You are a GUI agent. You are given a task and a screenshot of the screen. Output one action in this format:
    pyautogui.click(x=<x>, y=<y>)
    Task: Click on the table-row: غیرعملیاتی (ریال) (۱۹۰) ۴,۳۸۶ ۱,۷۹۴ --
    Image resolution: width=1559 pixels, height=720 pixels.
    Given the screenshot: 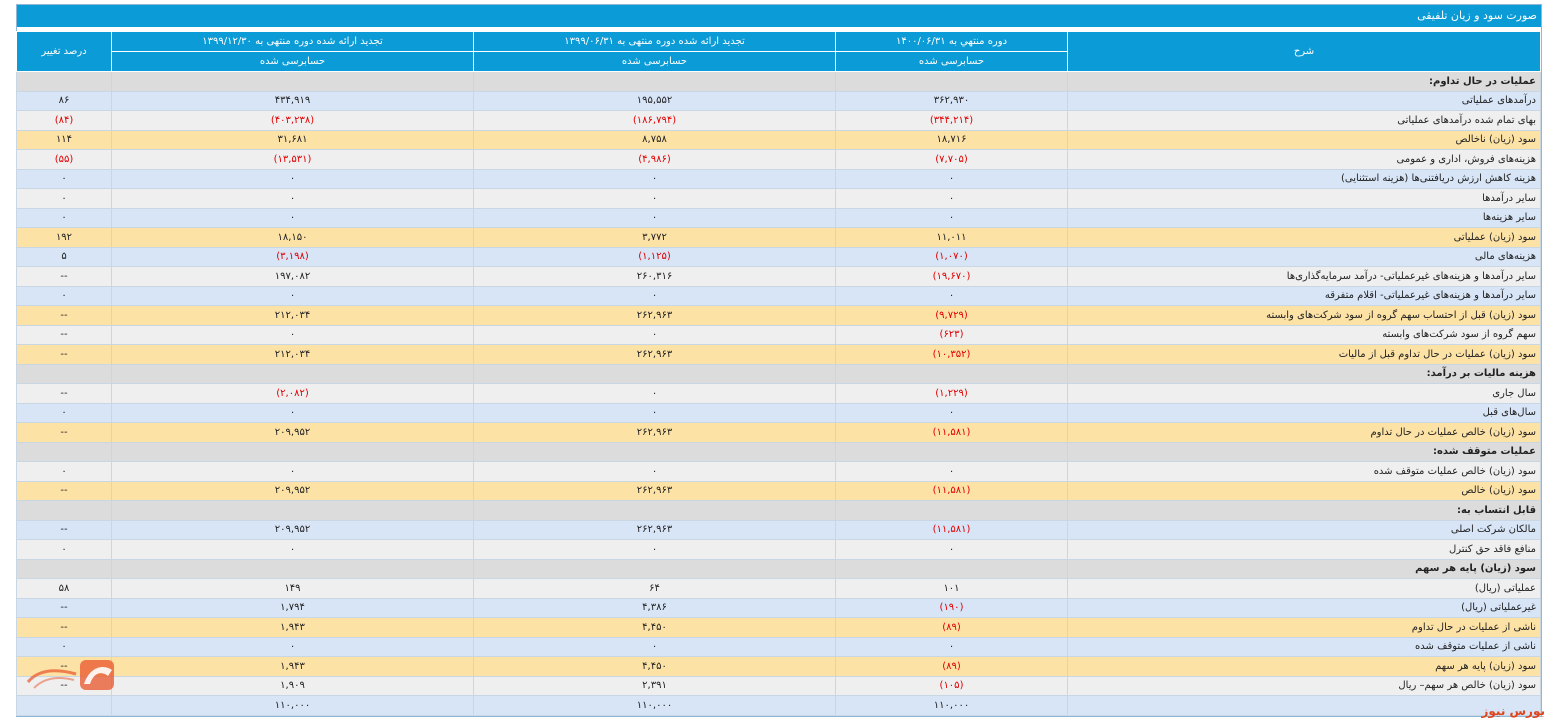 What is the action you would take?
    pyautogui.click(x=778, y=607)
    